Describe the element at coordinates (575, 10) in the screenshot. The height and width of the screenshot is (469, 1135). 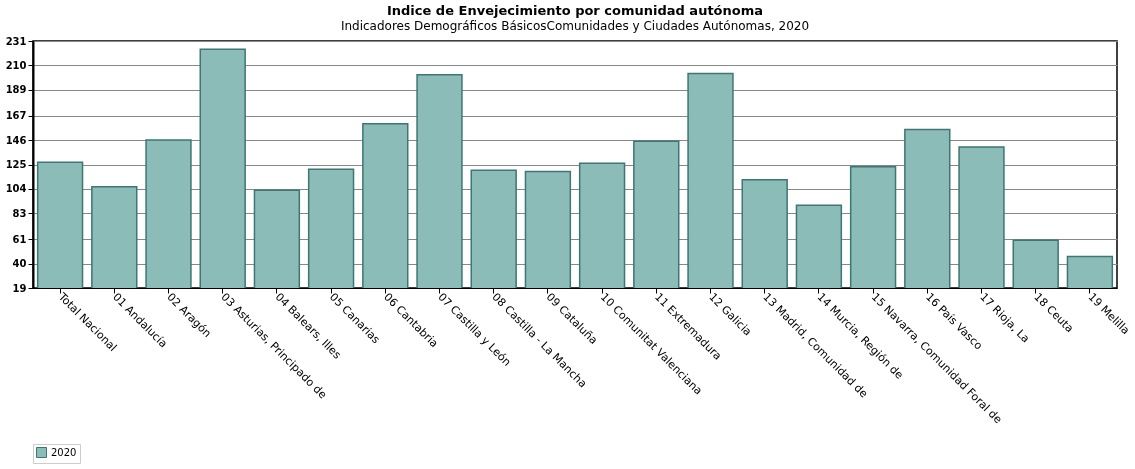
I see `chart-title: Indice de Envejecimiento por comunidad autónoma` at that location.